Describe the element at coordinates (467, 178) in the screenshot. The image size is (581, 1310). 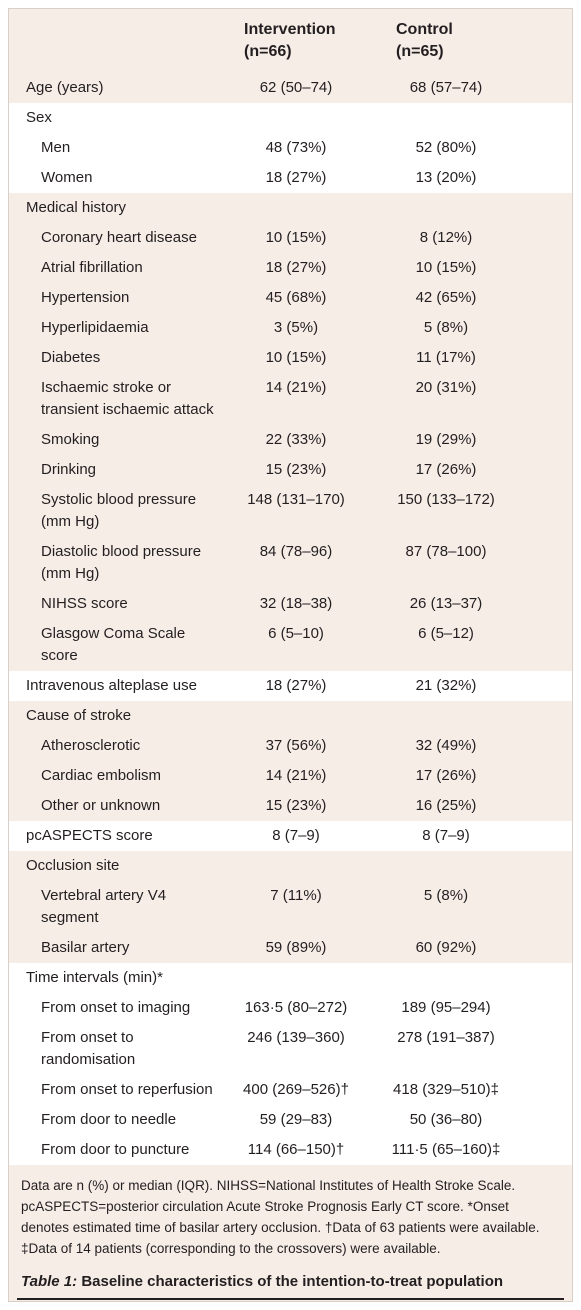
I see `control-value: 13 (20%)` at that location.